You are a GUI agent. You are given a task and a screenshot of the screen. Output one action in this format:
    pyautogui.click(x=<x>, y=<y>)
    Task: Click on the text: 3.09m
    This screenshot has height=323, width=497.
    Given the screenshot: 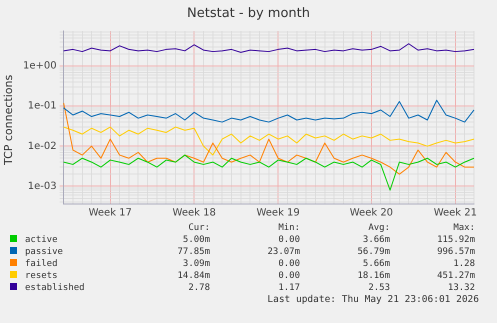 What is the action you would take?
    pyautogui.click(x=196, y=264)
    